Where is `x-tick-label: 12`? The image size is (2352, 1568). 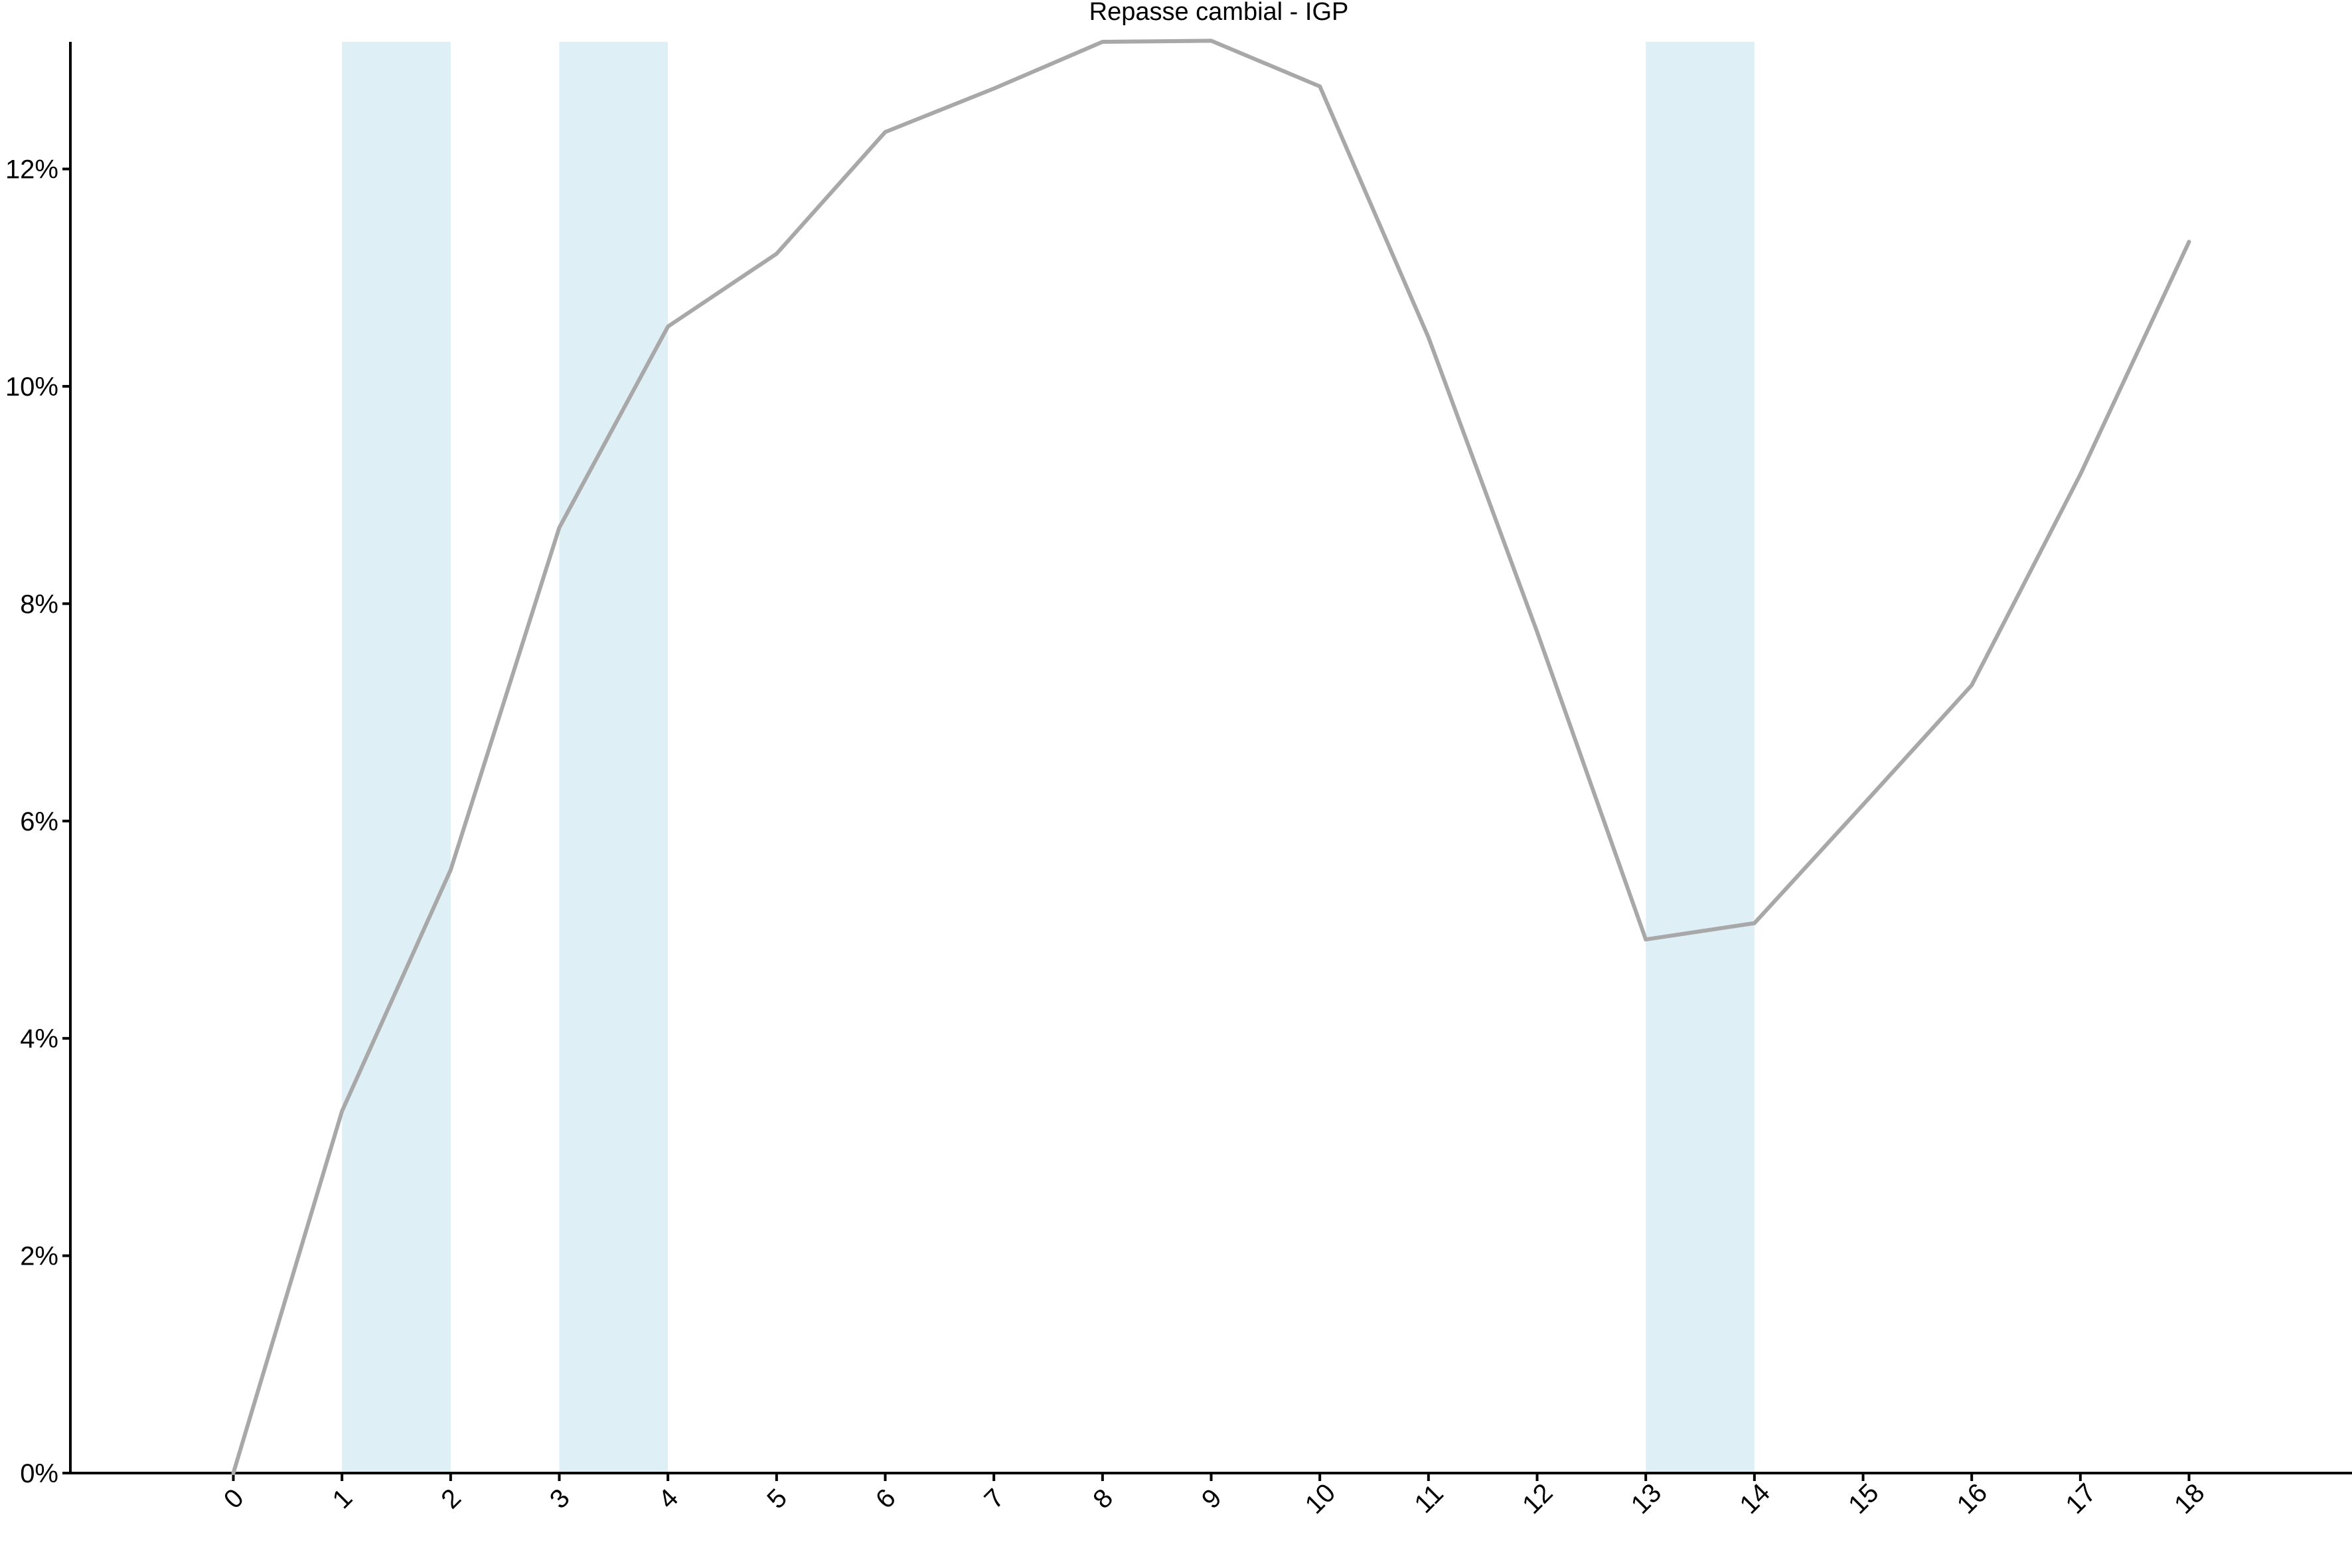
x-tick-label: 12 is located at coordinates (1538, 1499).